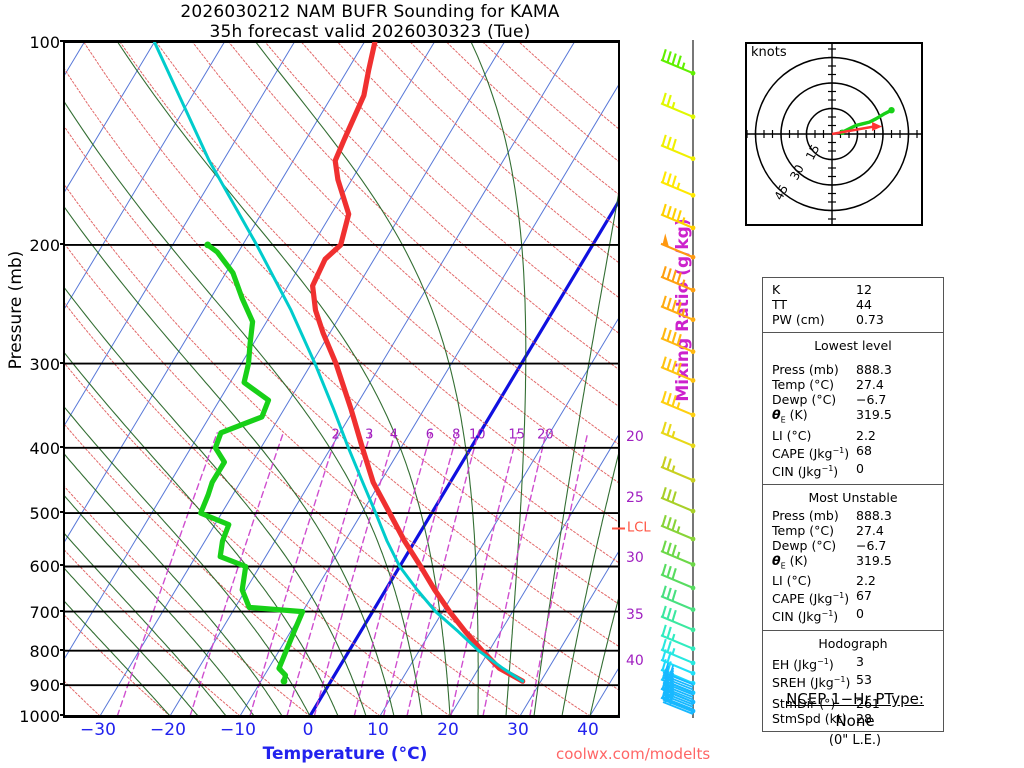  I want to click on pressure-tick-label: 500, so click(44, 514).